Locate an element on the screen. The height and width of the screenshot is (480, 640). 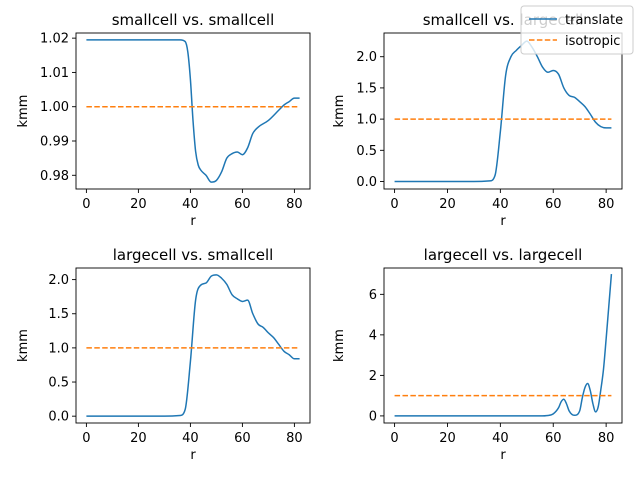
legend-label-isotropic: isotropic is located at coordinates (592, 41).